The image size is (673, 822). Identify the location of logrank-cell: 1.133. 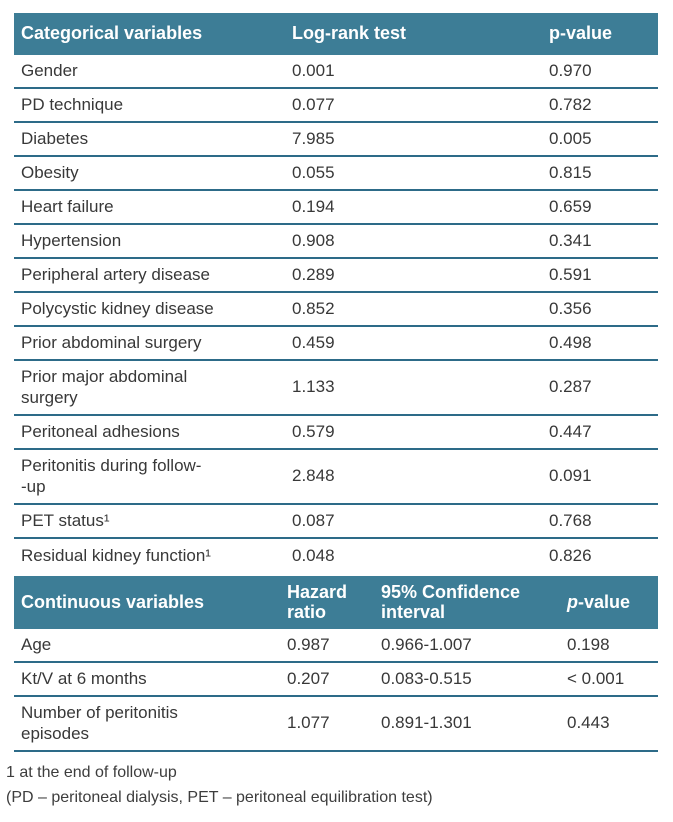
(313, 387).